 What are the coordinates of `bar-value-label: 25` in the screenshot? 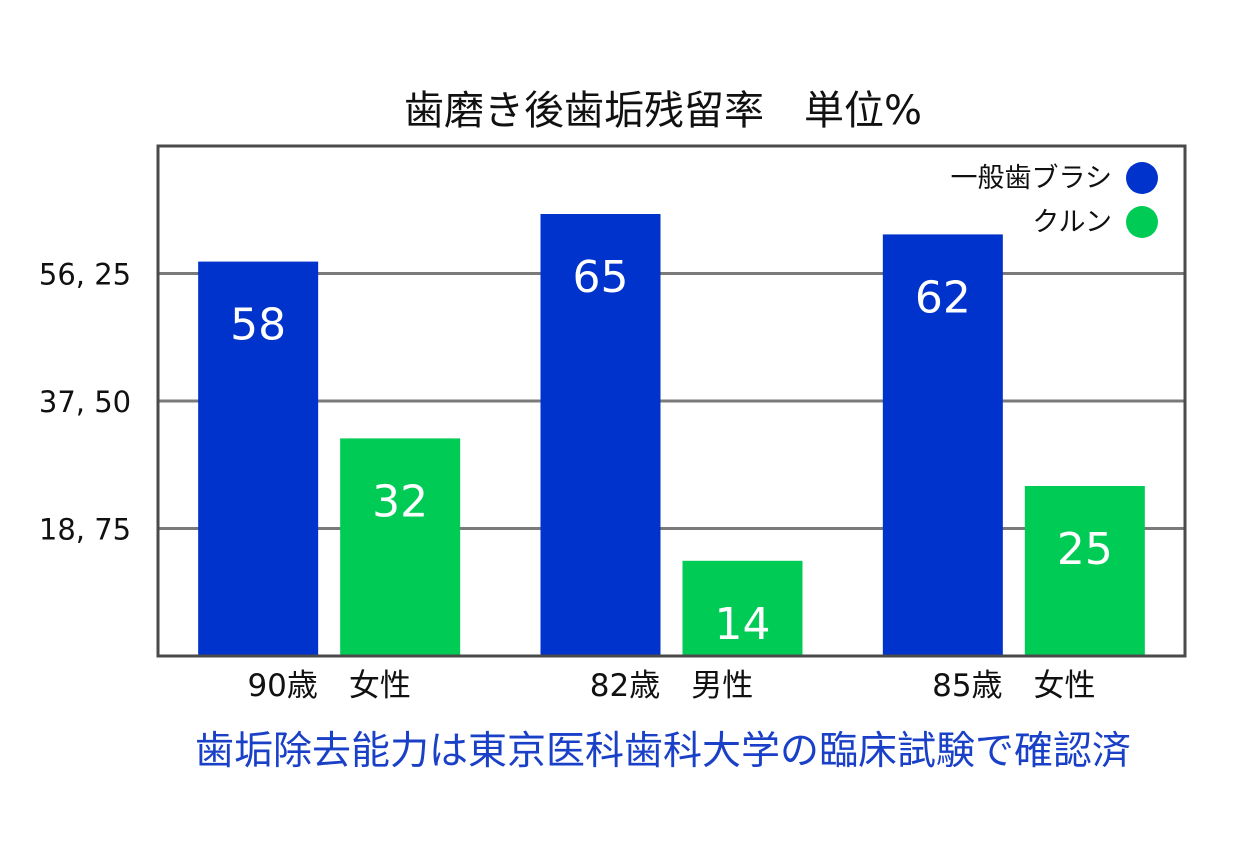 It's located at (1085, 549).